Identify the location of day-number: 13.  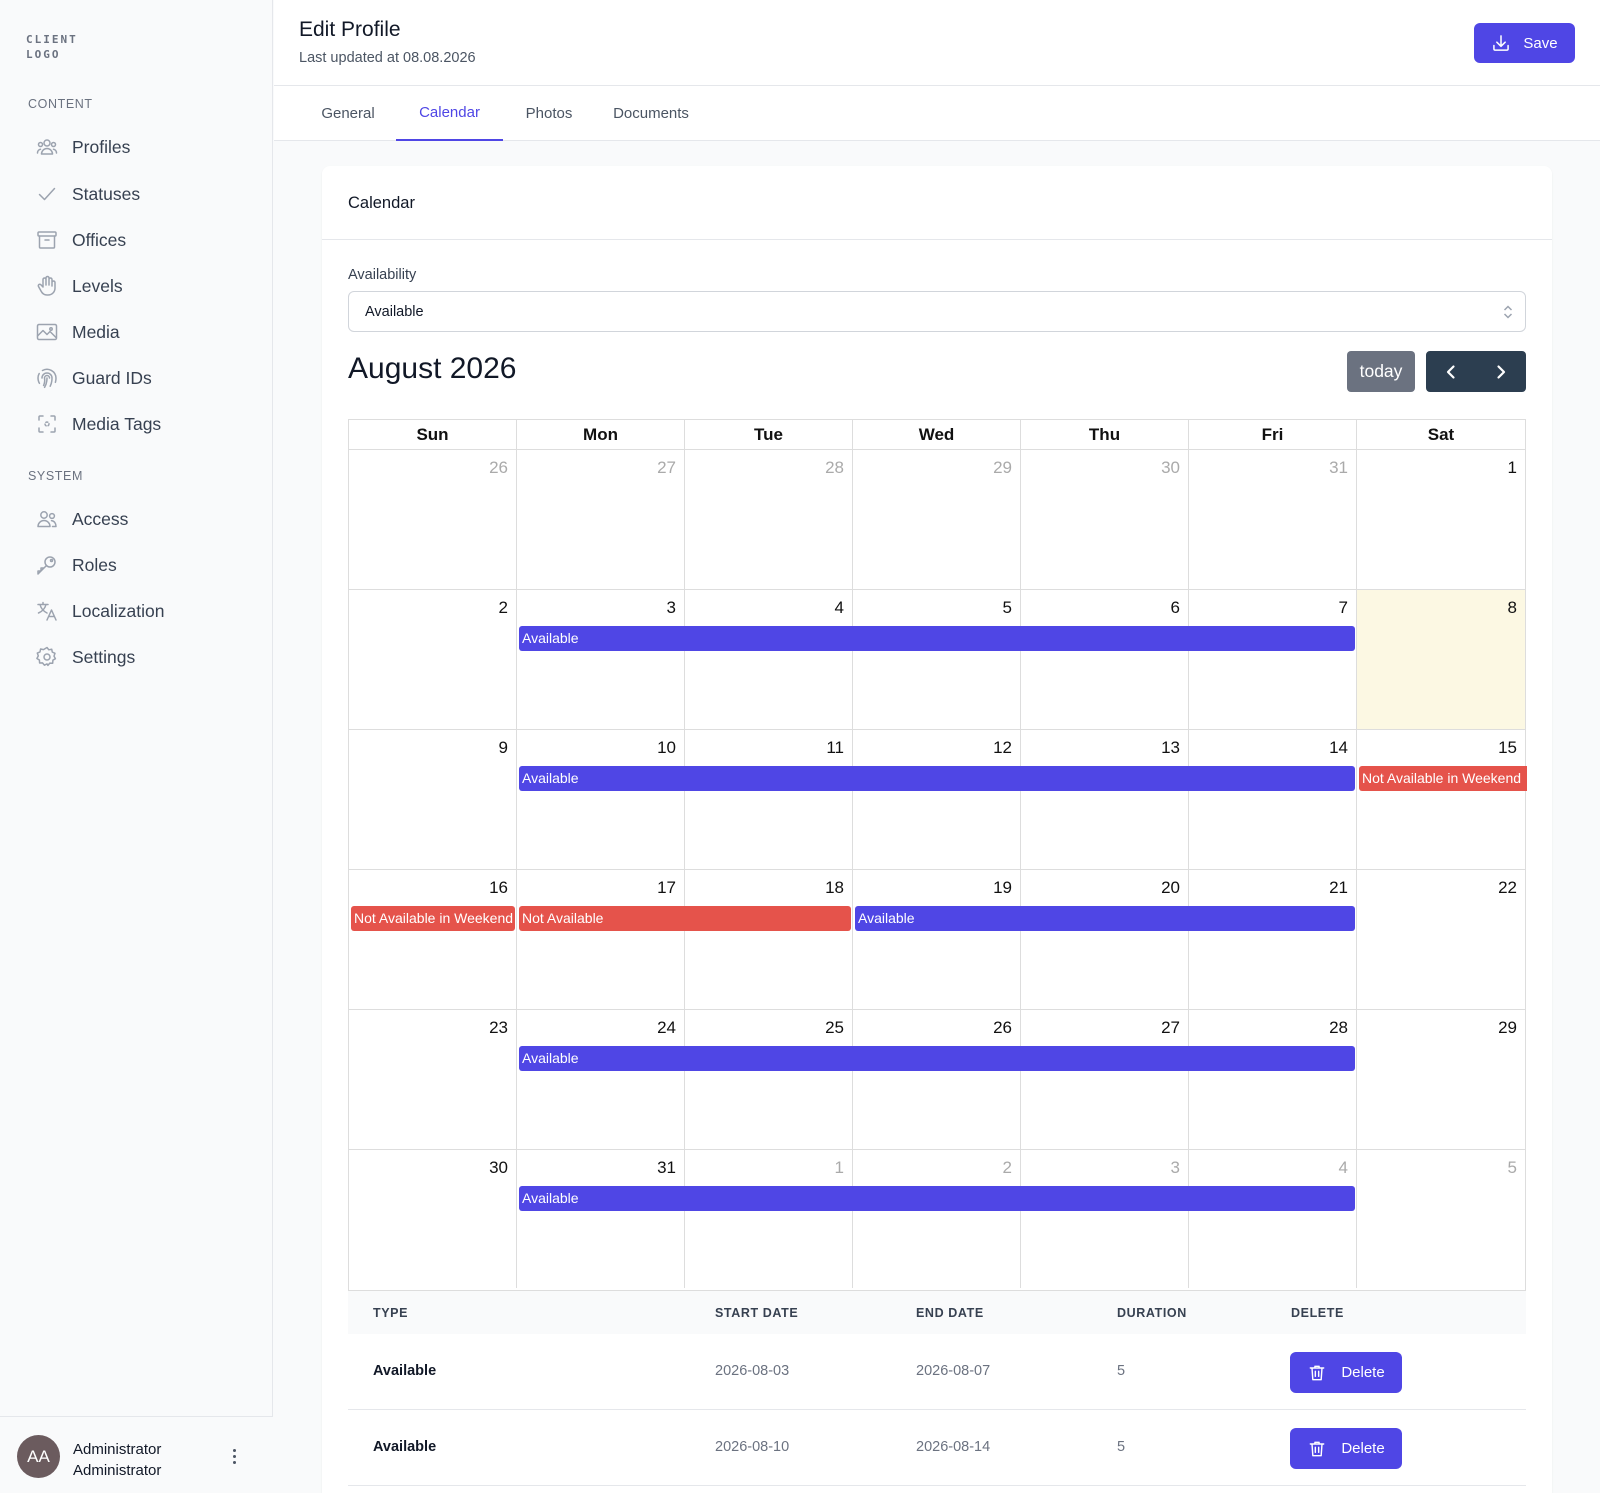
(1170, 747).